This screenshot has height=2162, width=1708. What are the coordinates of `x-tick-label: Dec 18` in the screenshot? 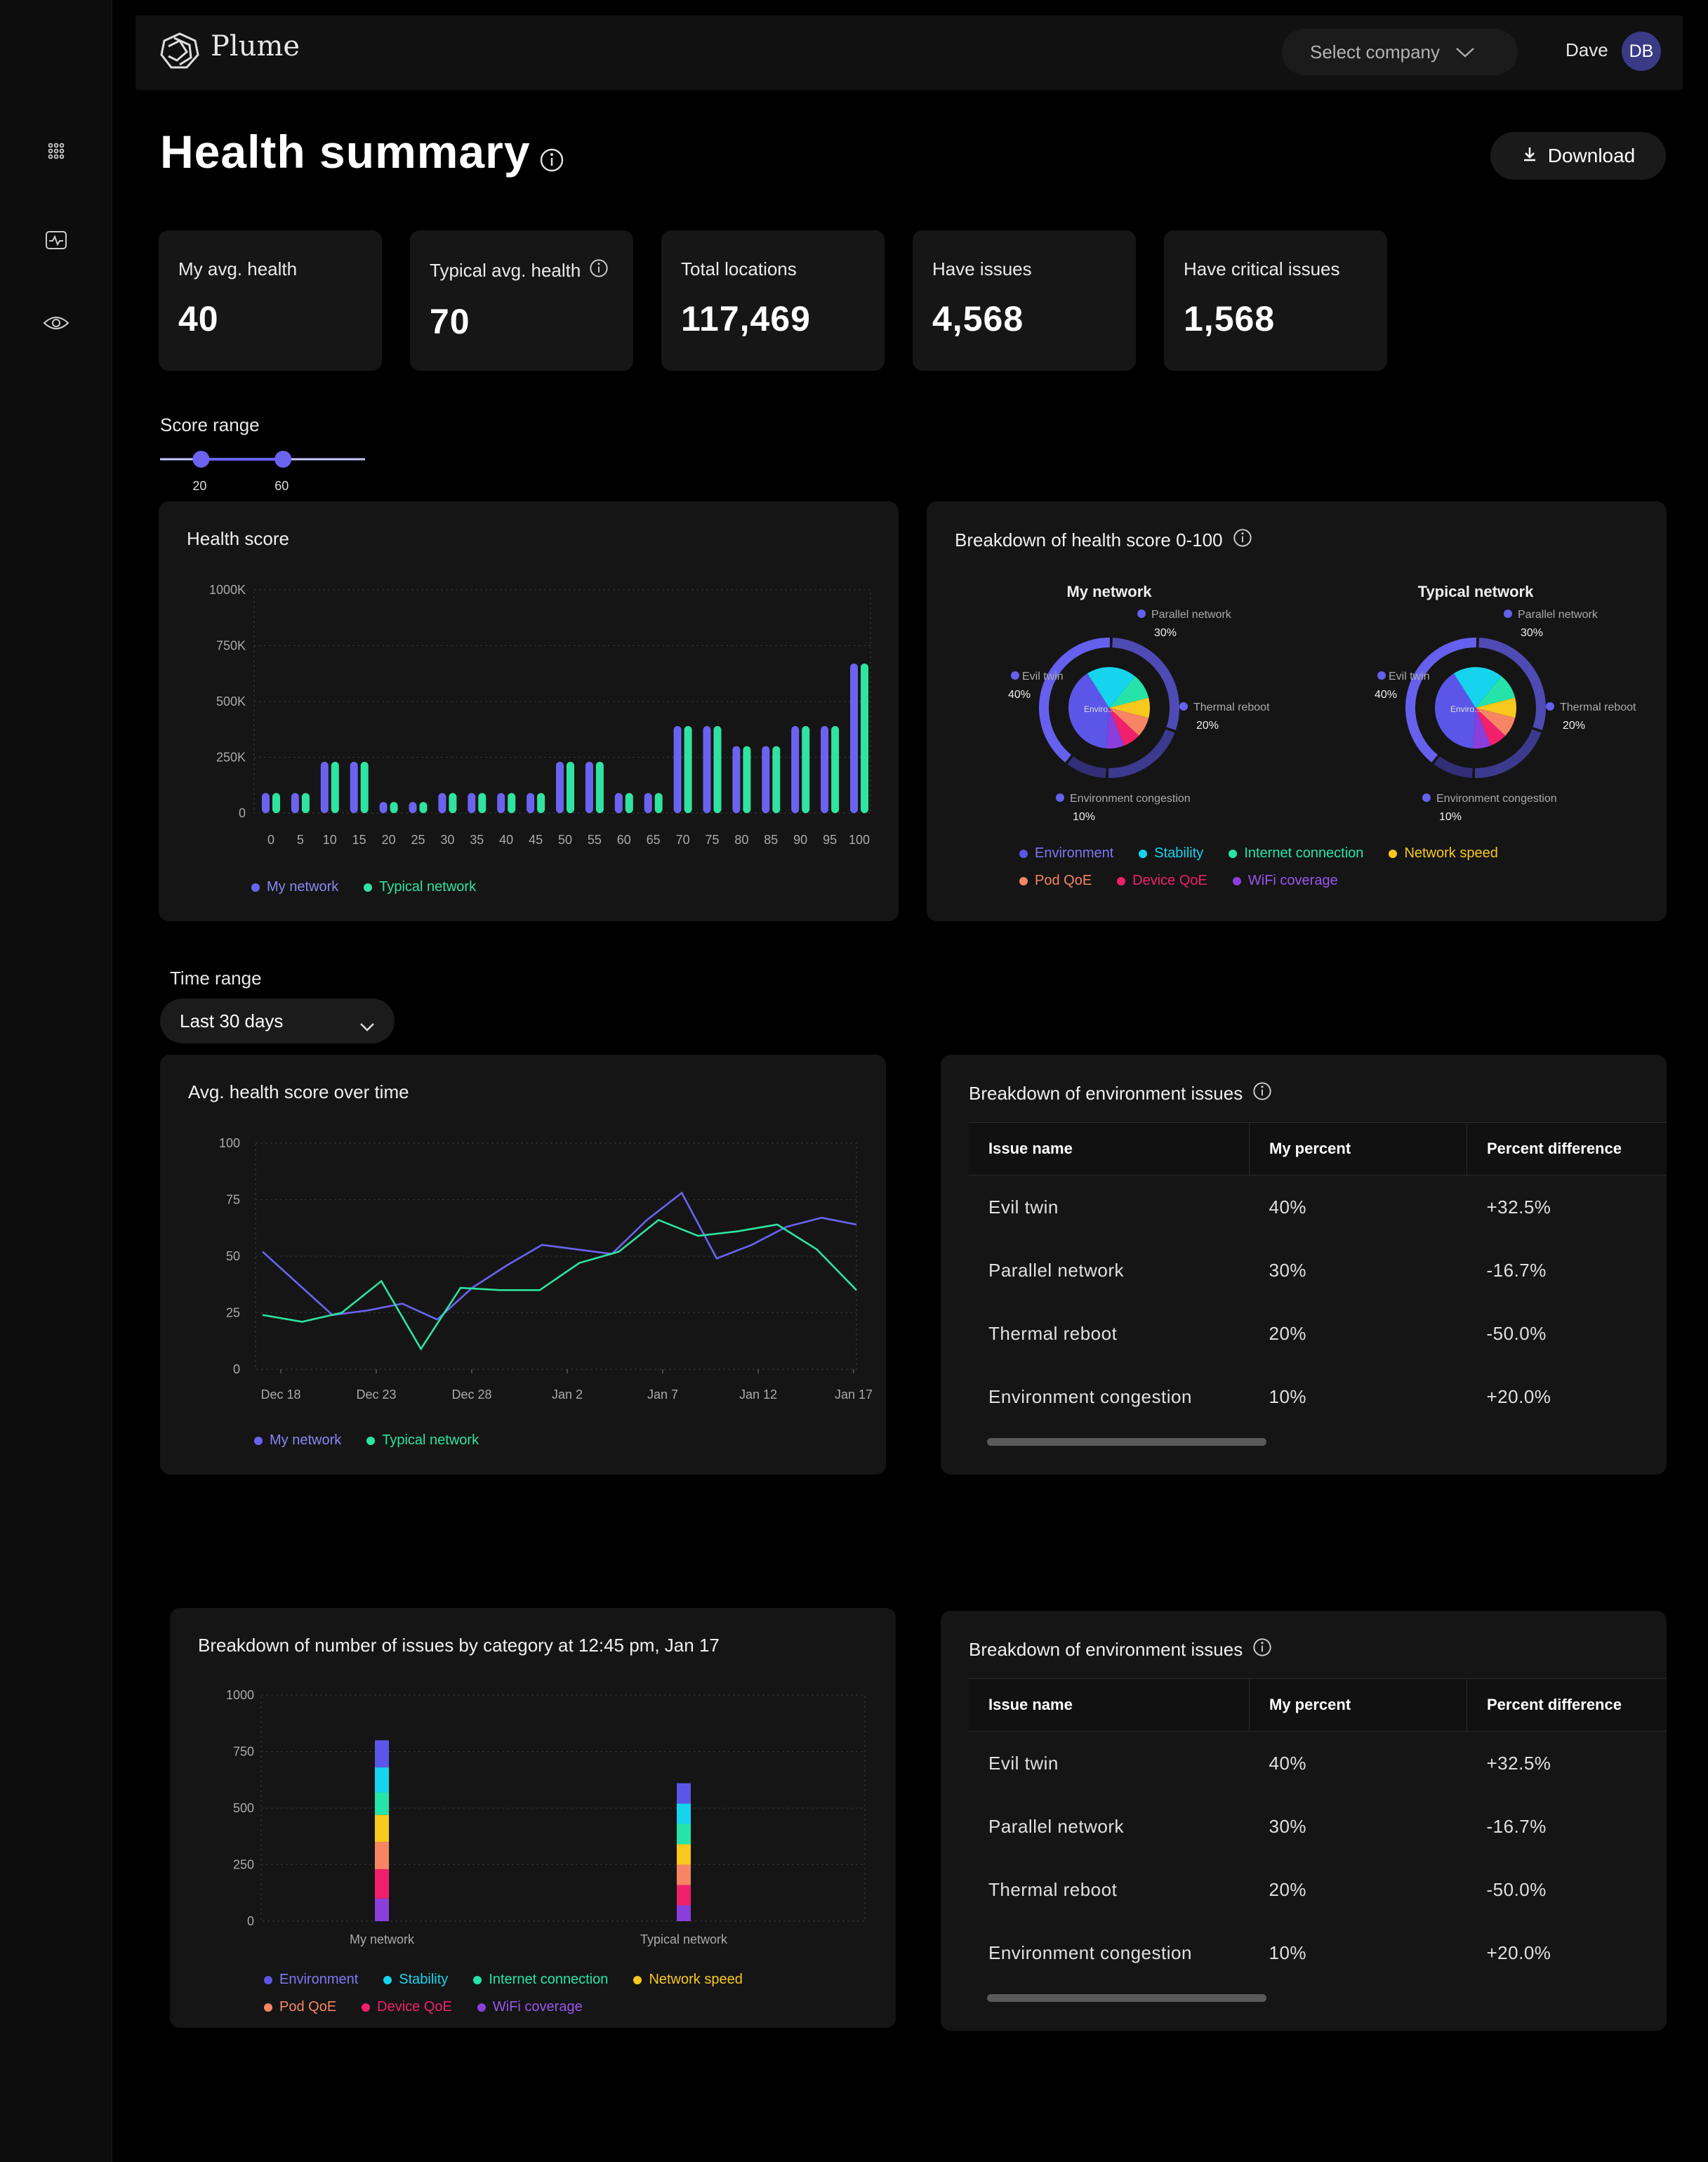 It's located at (280, 1394).